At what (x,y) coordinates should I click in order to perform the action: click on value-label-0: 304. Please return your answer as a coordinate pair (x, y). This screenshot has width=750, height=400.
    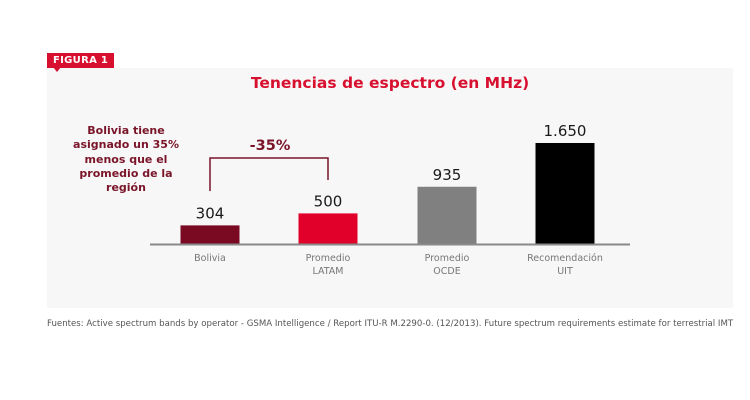
    Looking at the image, I should click on (210, 213).